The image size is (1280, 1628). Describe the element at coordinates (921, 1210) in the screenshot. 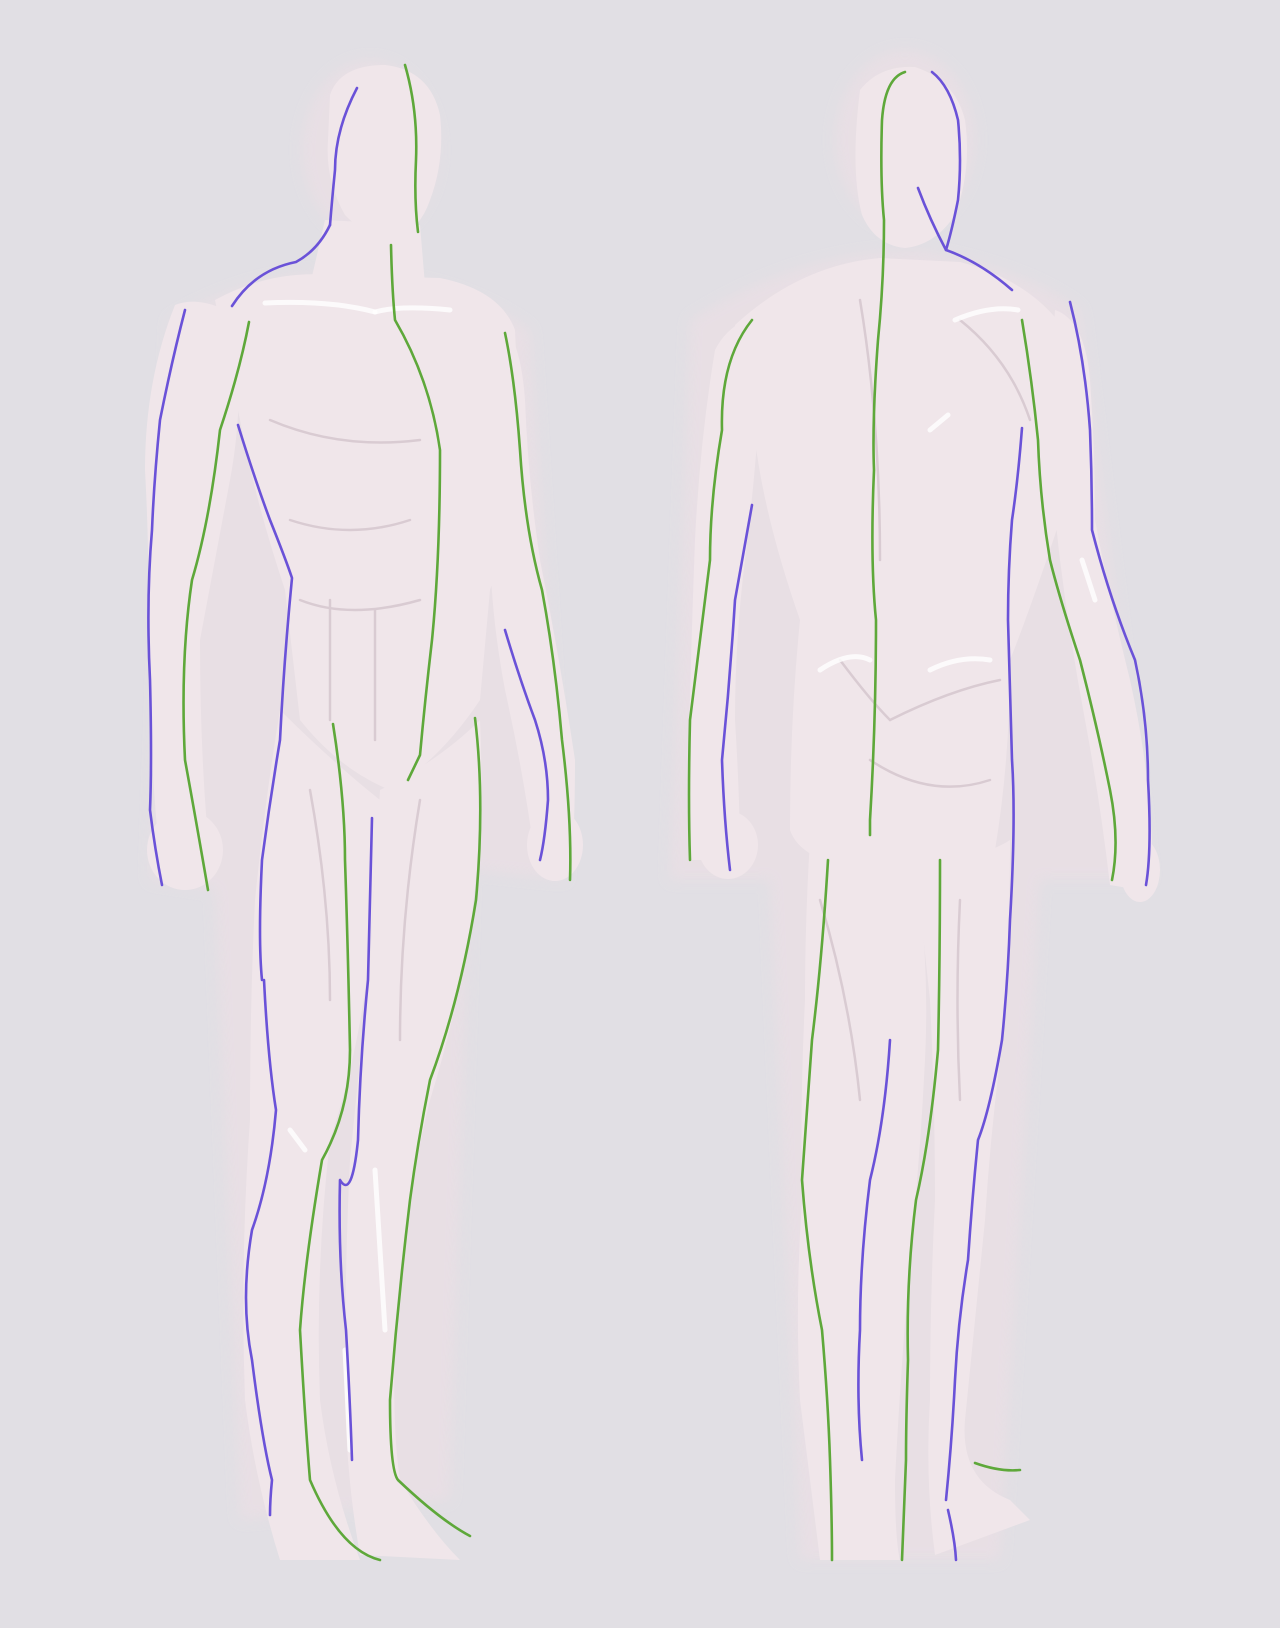

I see `back-green-right-leg-contour` at that location.